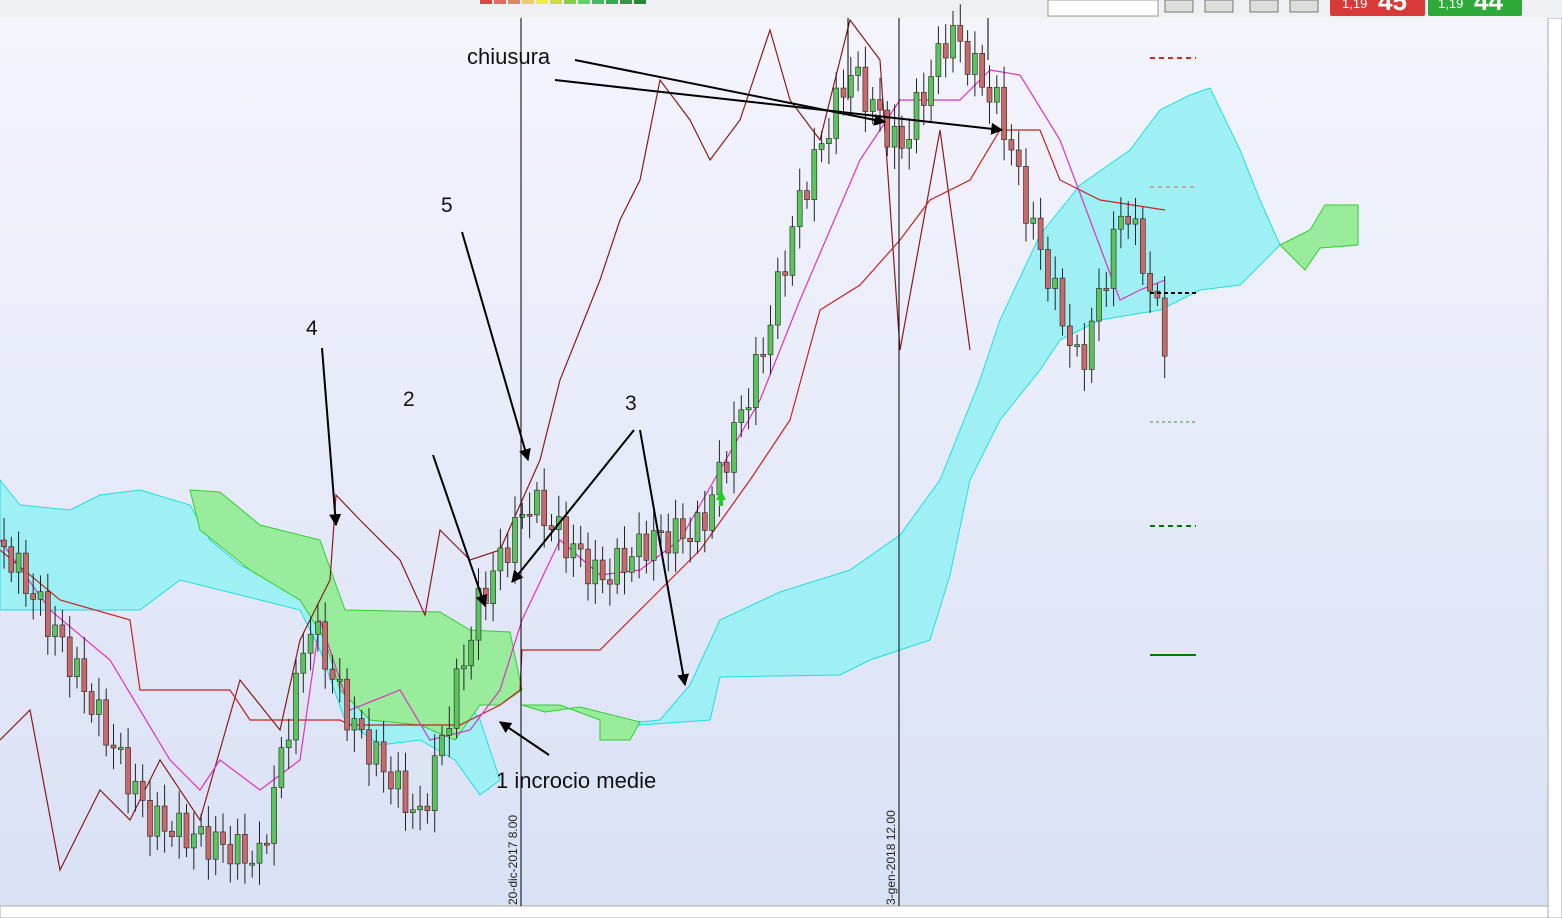  What do you see at coordinates (1392, 8) in the screenshot?
I see `sell-pips: 45` at bounding box center [1392, 8].